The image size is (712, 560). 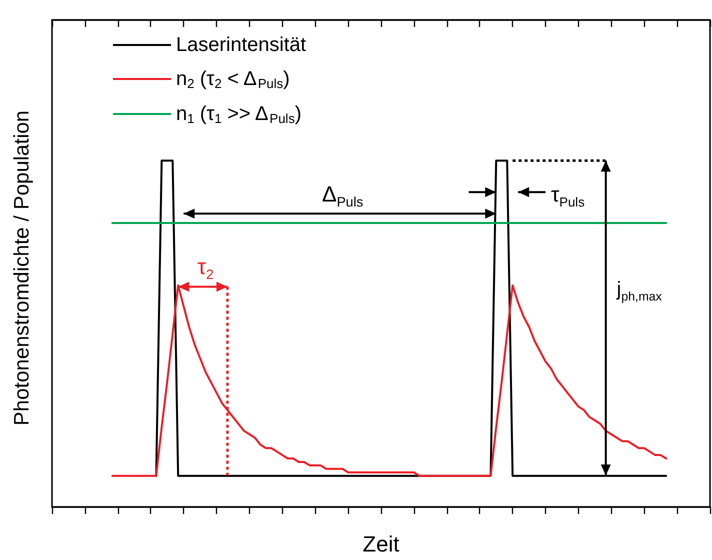 I want to click on annotation: Δ$_{Puls}$, so click(x=343, y=195).